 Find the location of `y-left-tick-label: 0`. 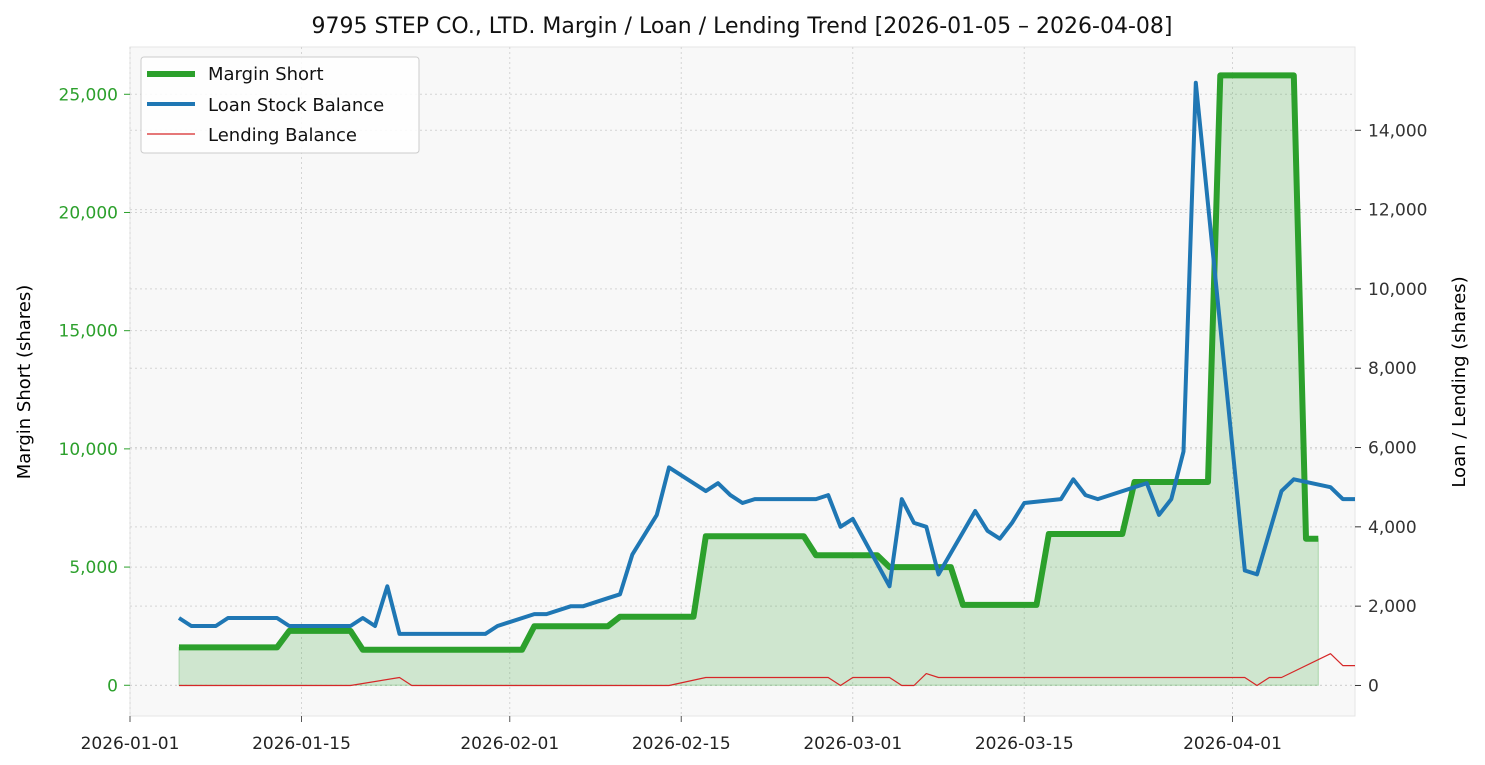

y-left-tick-label: 0 is located at coordinates (112, 686).